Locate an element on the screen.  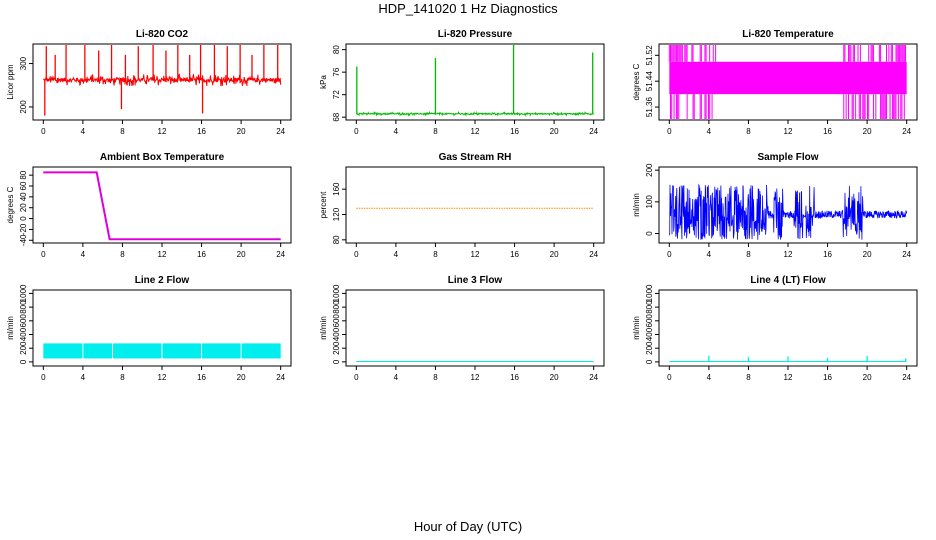
panel-title: Line 4 (LT) Flow is located at coordinates (788, 280).